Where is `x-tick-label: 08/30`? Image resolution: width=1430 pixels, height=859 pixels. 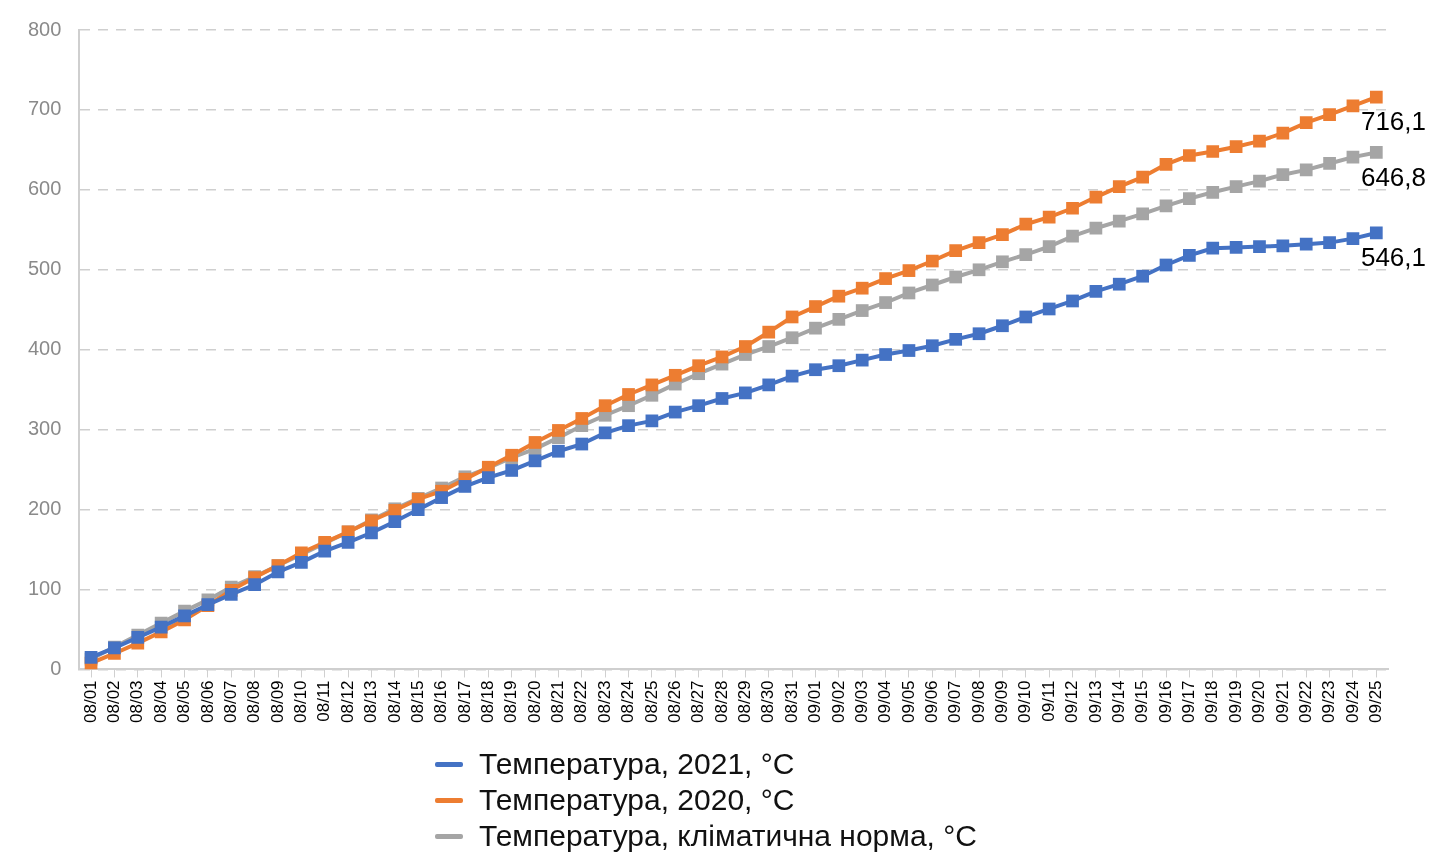 x-tick-label: 08/30 is located at coordinates (768, 702).